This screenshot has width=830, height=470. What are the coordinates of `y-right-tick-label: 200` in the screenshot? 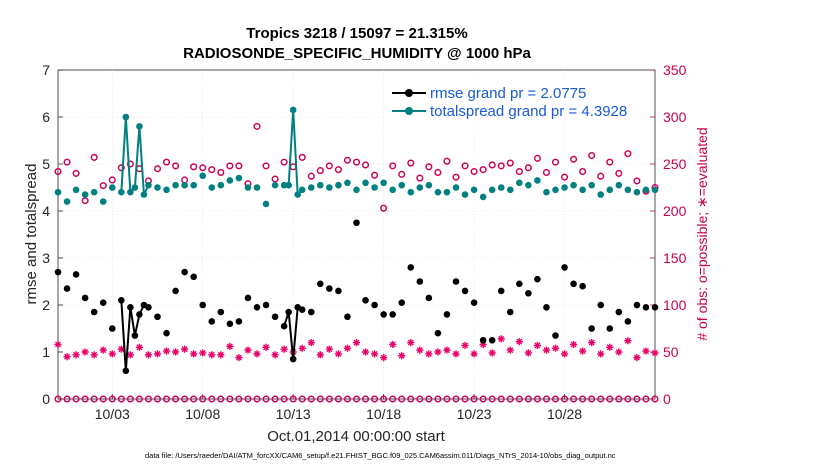 It's located at (675, 211).